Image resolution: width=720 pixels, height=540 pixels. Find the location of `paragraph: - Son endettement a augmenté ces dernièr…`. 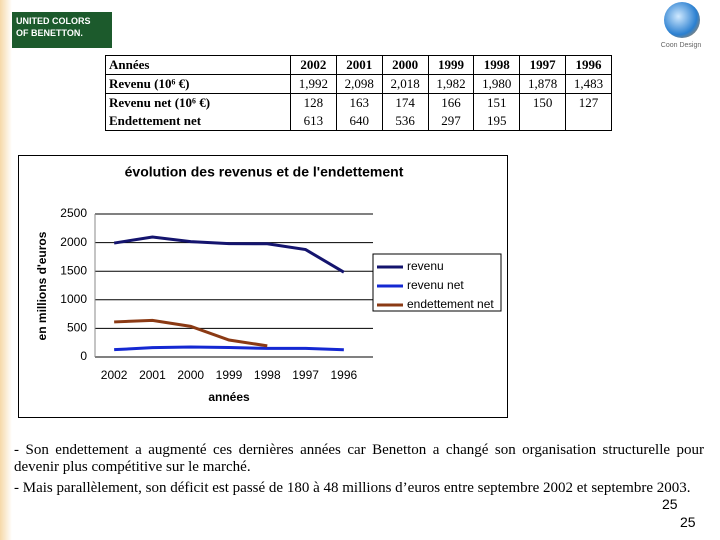

paragraph: - Son endettement a augmenté ces dernièr… is located at coordinates (359, 458).